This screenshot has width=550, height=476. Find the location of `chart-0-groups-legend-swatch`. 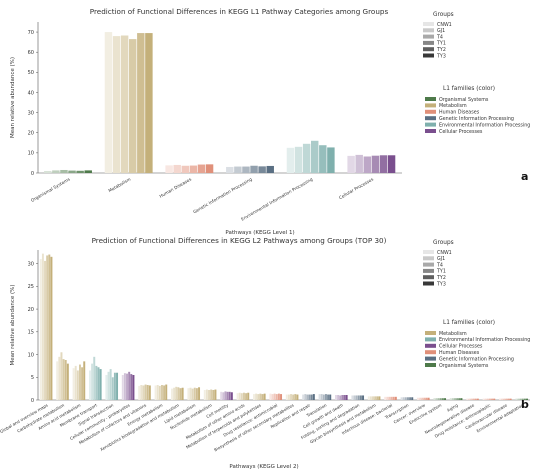

chart-0-groups-legend-swatch is located at coordinates (428, 42).